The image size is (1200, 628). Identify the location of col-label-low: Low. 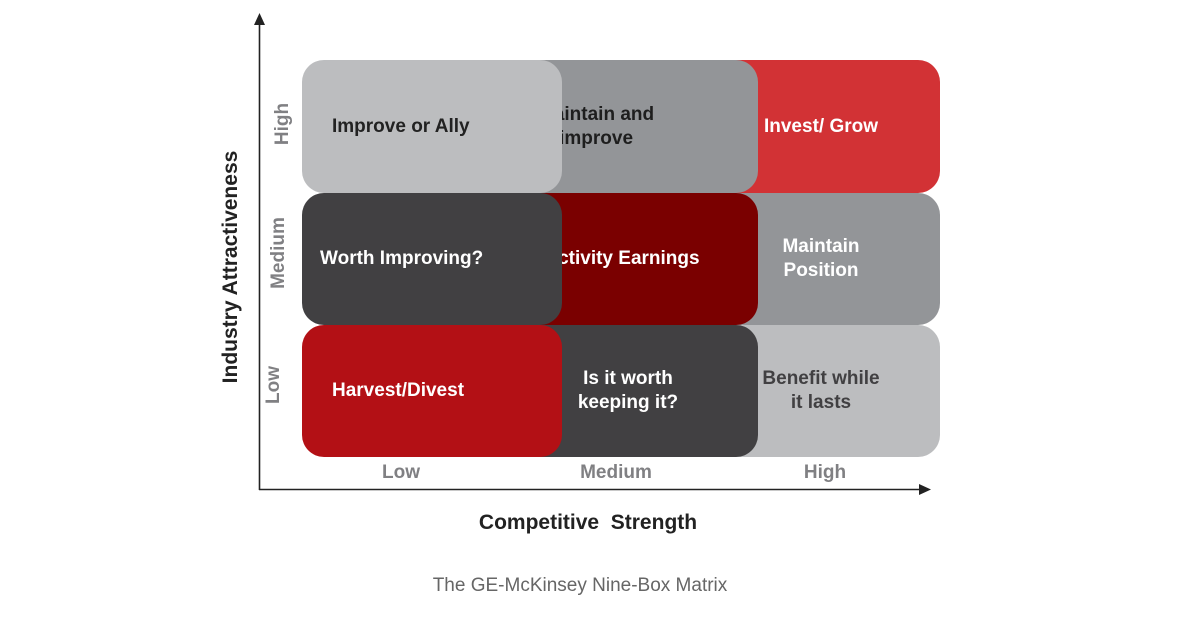
(401, 472).